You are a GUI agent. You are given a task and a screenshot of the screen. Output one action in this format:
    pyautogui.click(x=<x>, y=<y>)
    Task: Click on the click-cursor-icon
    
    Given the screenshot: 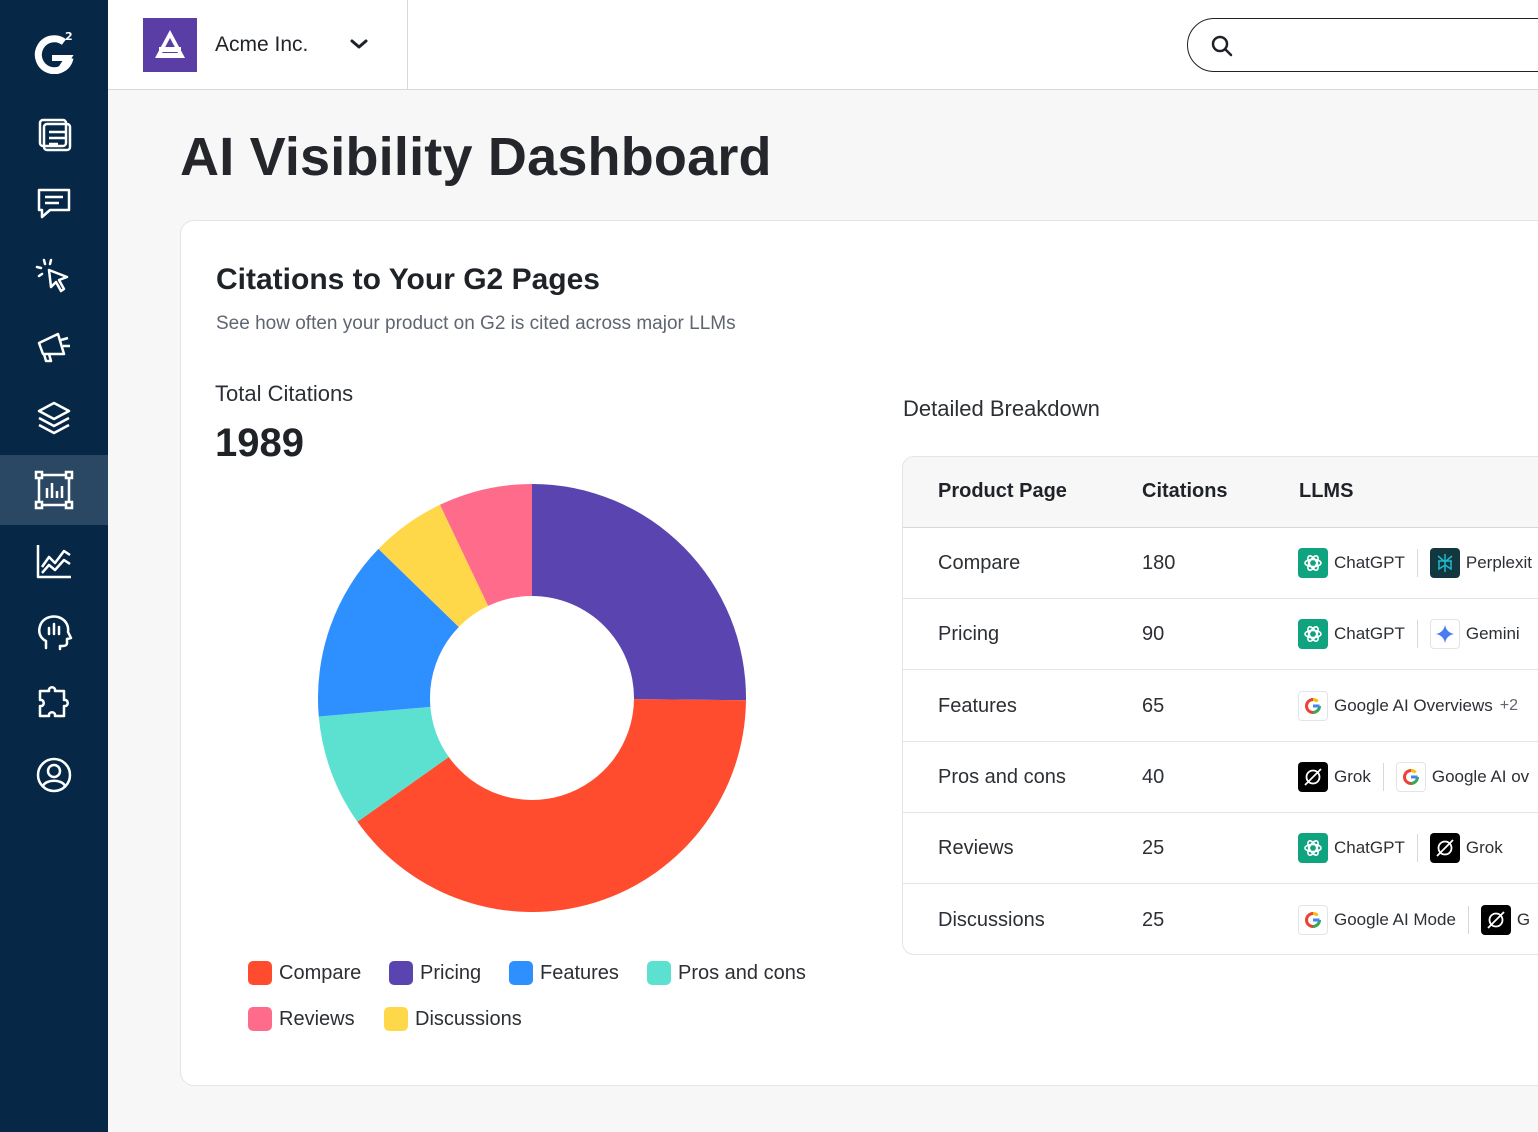 What is the action you would take?
    pyautogui.click(x=52, y=275)
    